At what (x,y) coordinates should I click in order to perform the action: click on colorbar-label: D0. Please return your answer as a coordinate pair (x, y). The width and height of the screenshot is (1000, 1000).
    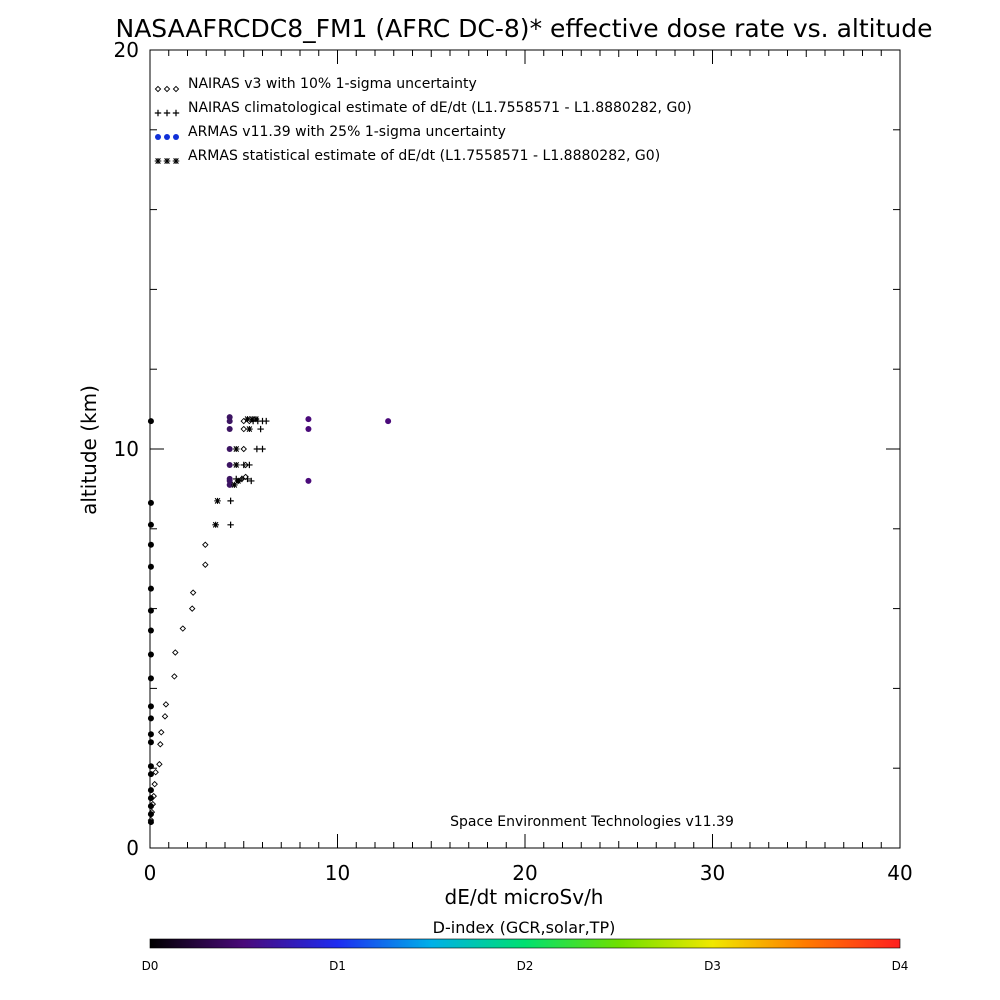
    Looking at the image, I should click on (150, 966).